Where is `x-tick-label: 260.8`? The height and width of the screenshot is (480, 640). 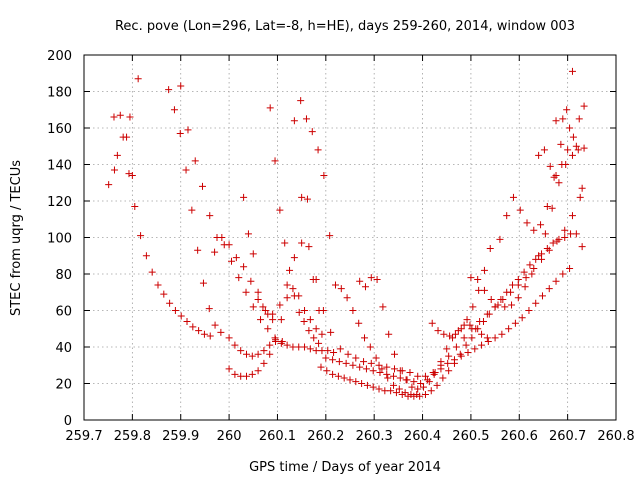 x-tick-label: 260.8 is located at coordinates (615, 436).